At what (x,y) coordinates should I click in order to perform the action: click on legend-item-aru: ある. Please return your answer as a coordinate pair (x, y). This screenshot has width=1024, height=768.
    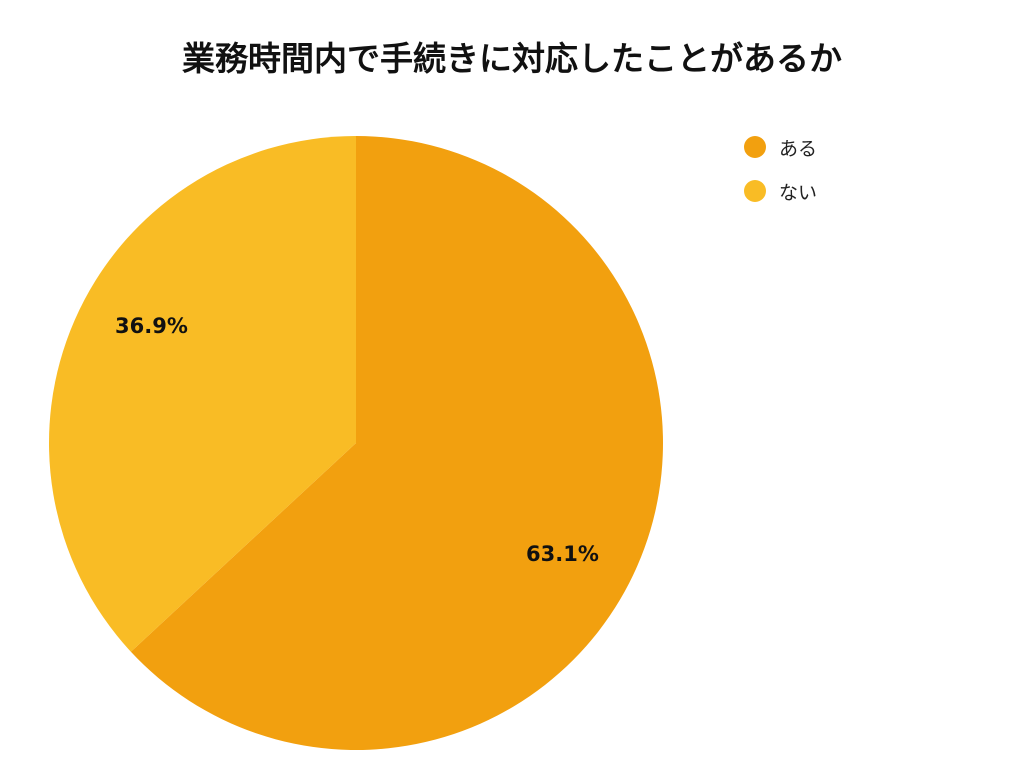
    Looking at the image, I should click on (781, 148).